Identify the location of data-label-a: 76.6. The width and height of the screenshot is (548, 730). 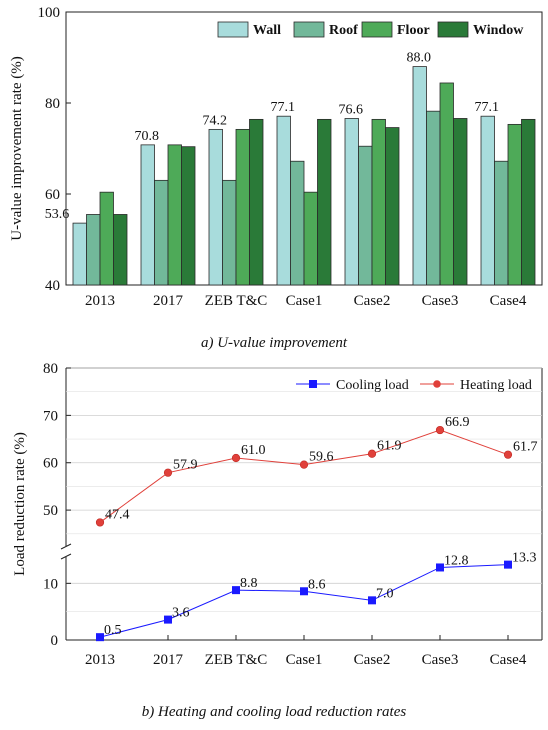
(351, 109).